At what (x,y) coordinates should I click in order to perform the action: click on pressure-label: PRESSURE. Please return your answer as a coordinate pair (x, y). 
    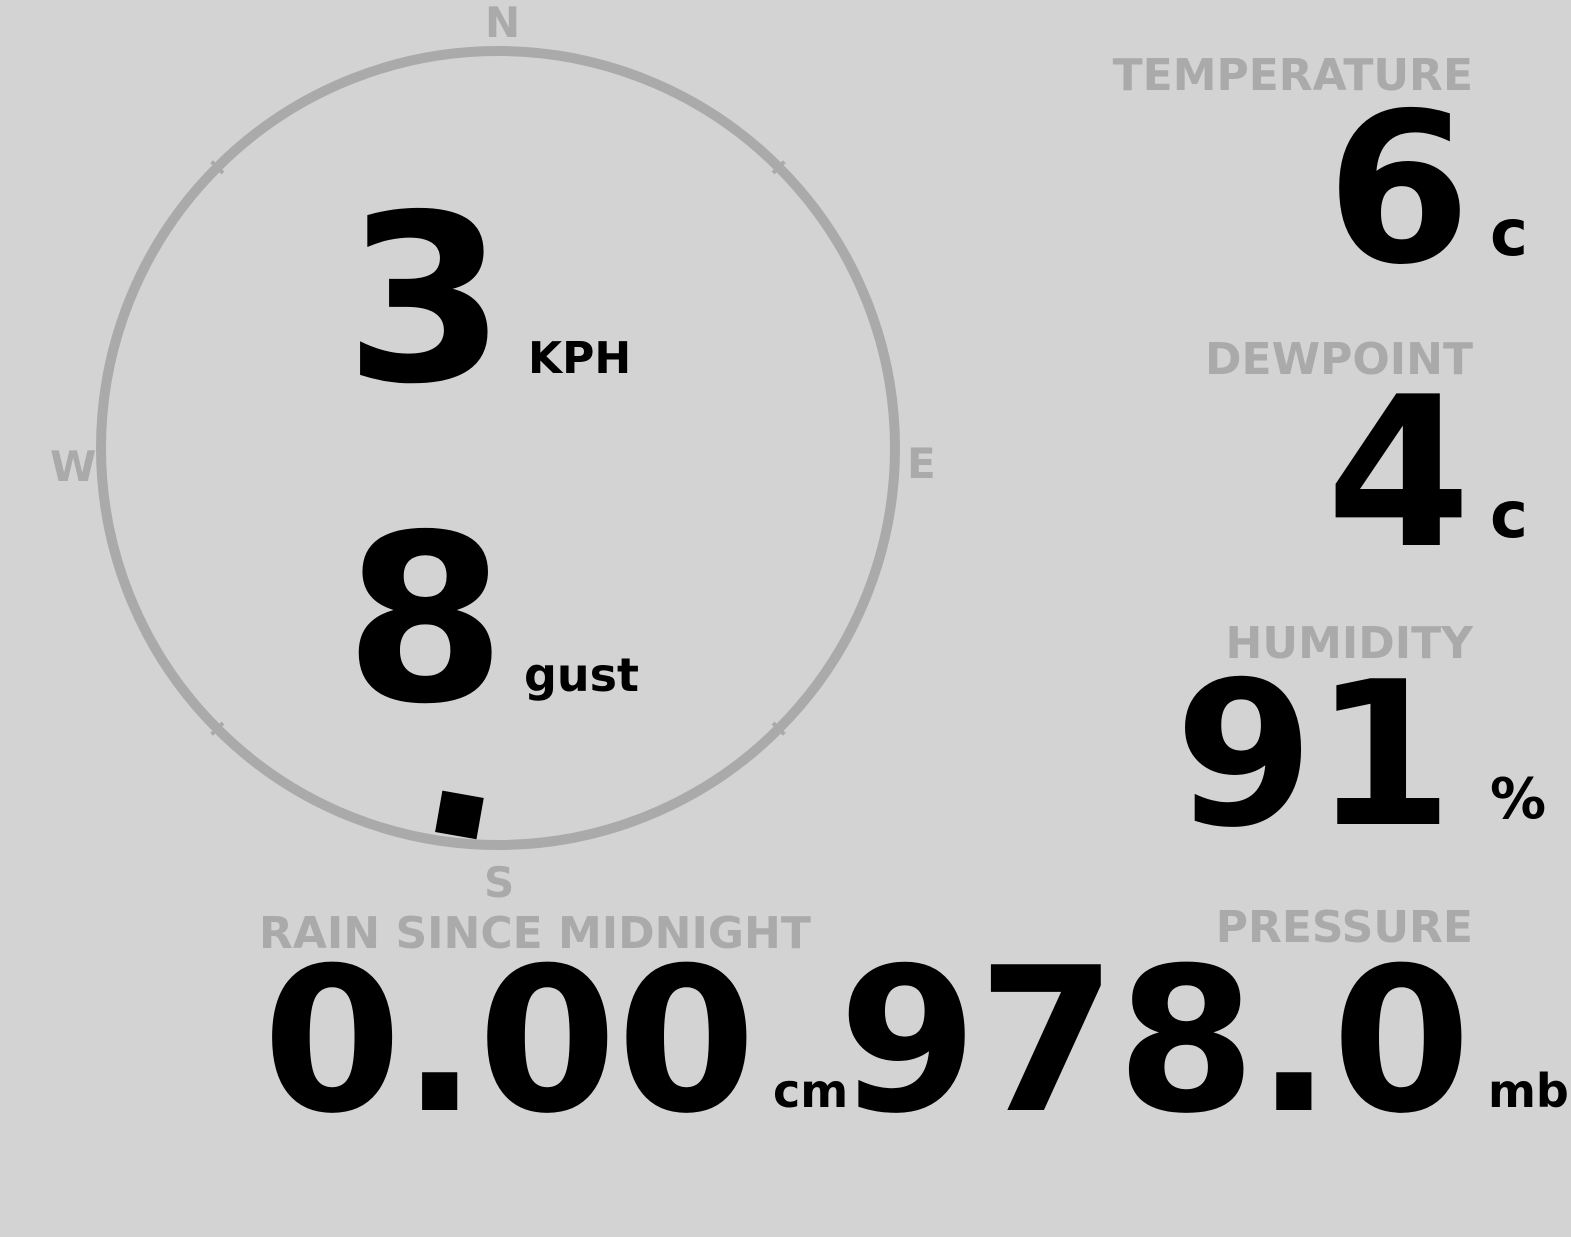
    Looking at the image, I should click on (1344, 927).